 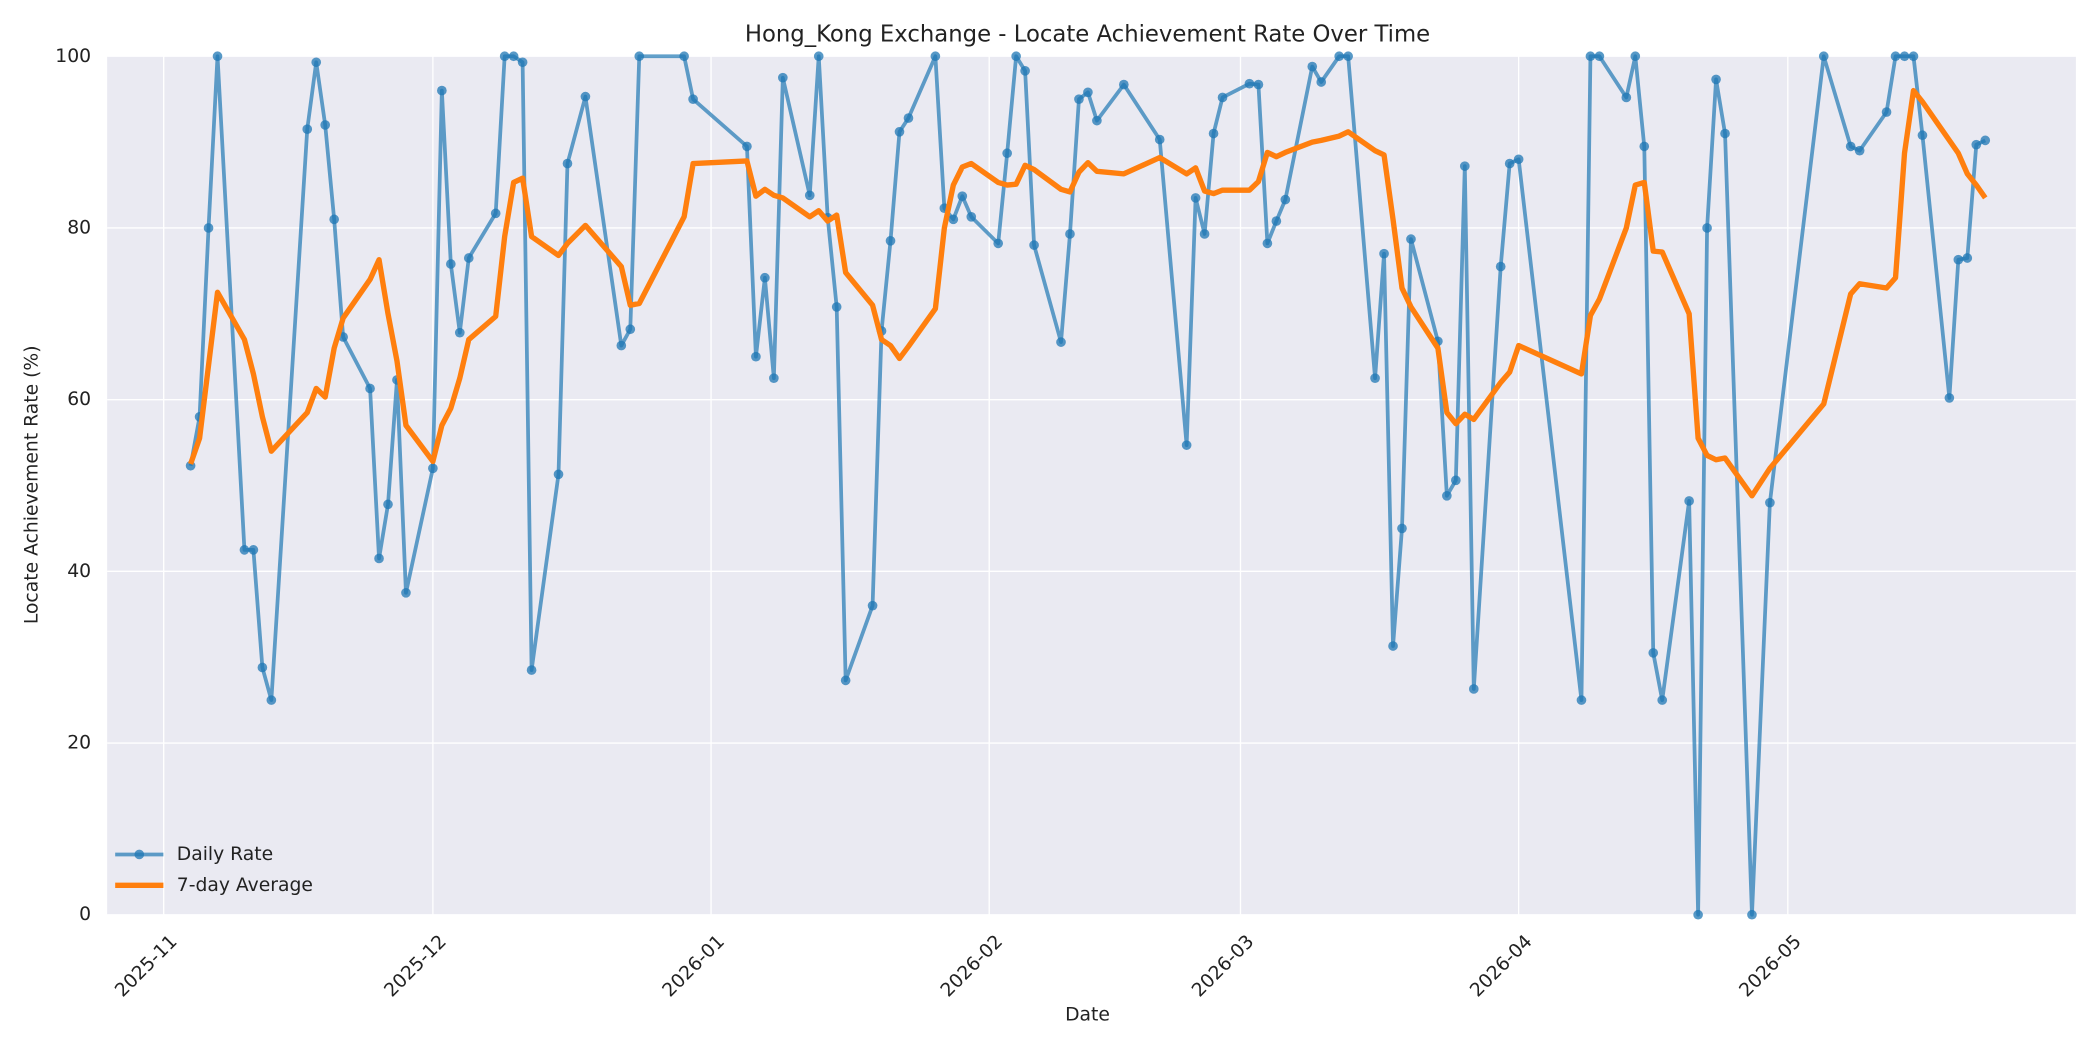 I want to click on x-tick-label: 2026-03, so click(x=1223, y=966).